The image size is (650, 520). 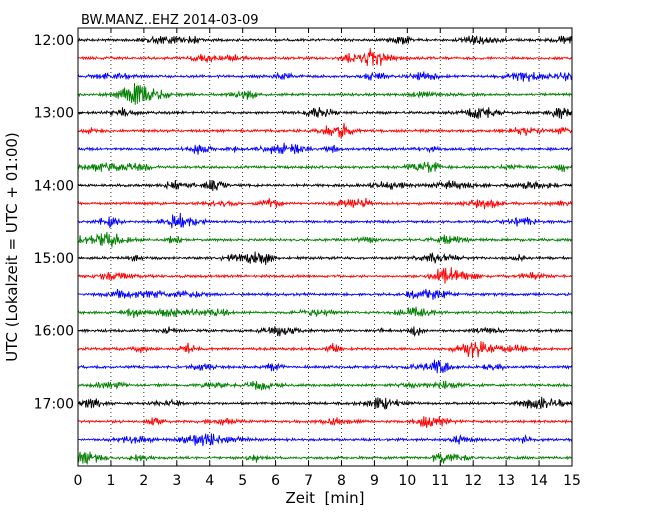 What do you see at coordinates (374, 481) in the screenshot?
I see `x-tick-label: 9` at bounding box center [374, 481].